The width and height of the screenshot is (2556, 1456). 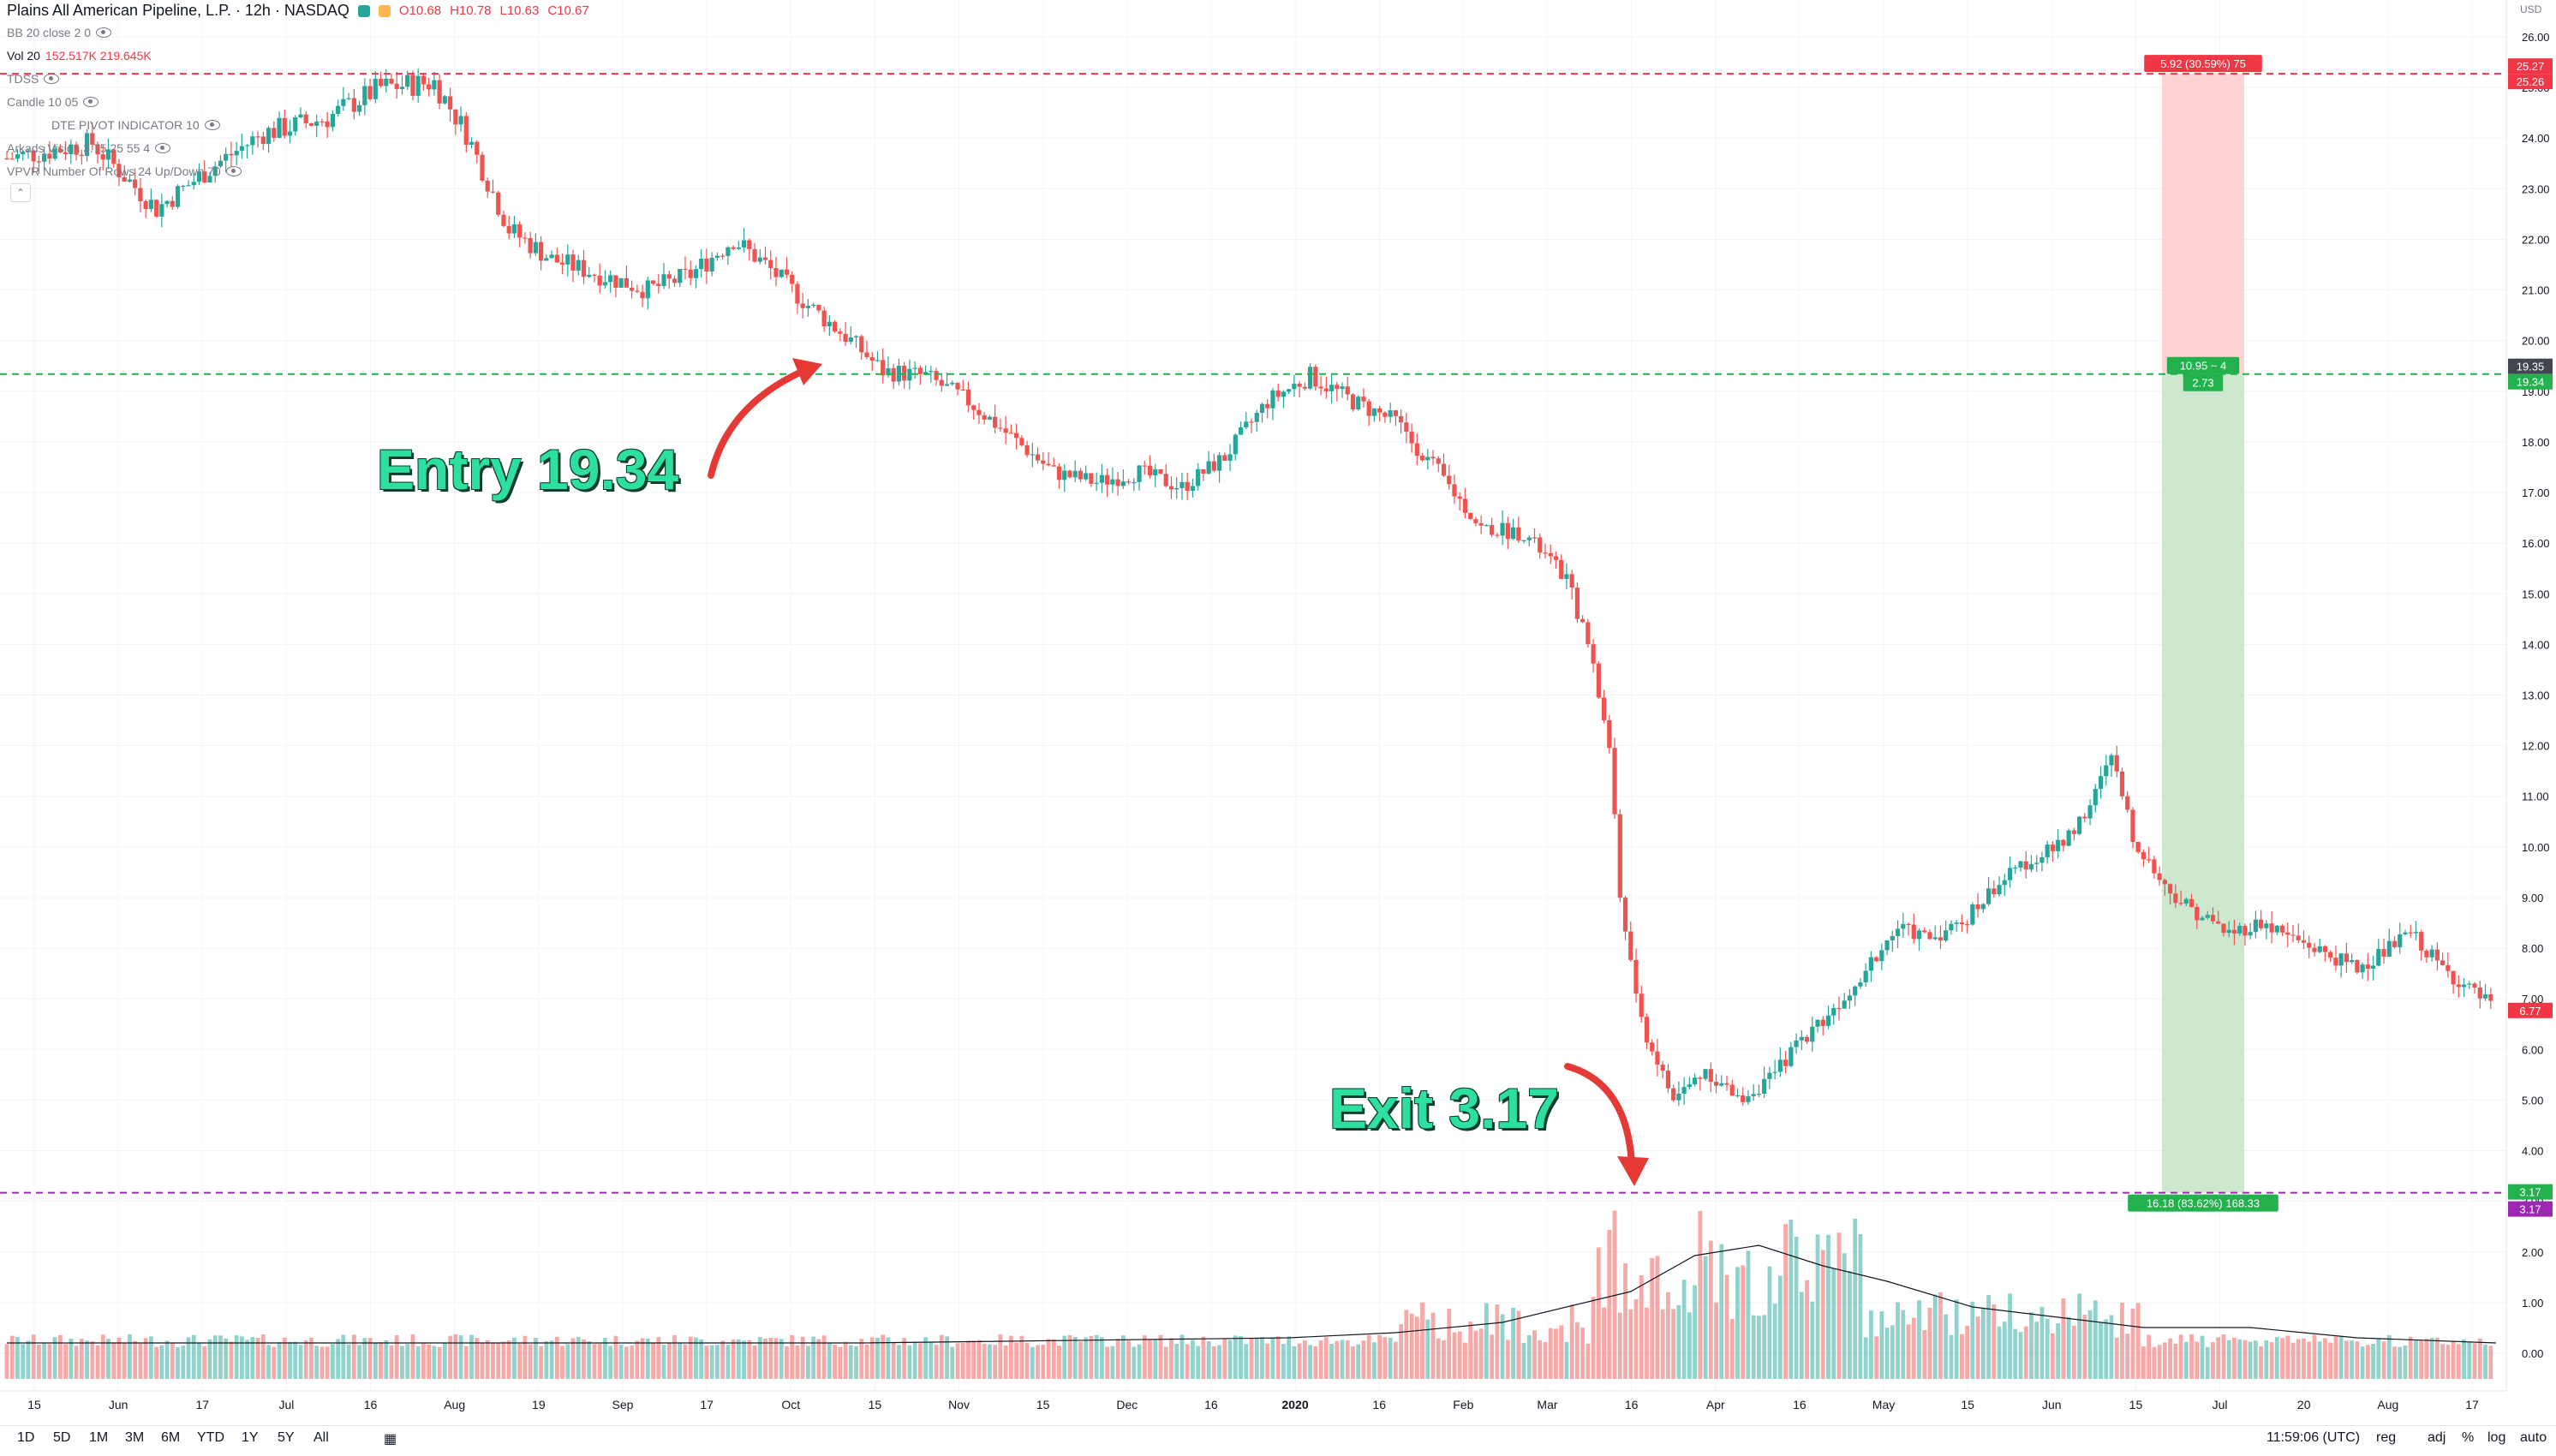 I want to click on indicator-row: DTE PIVOT INDICATOR 10, so click(x=135, y=125).